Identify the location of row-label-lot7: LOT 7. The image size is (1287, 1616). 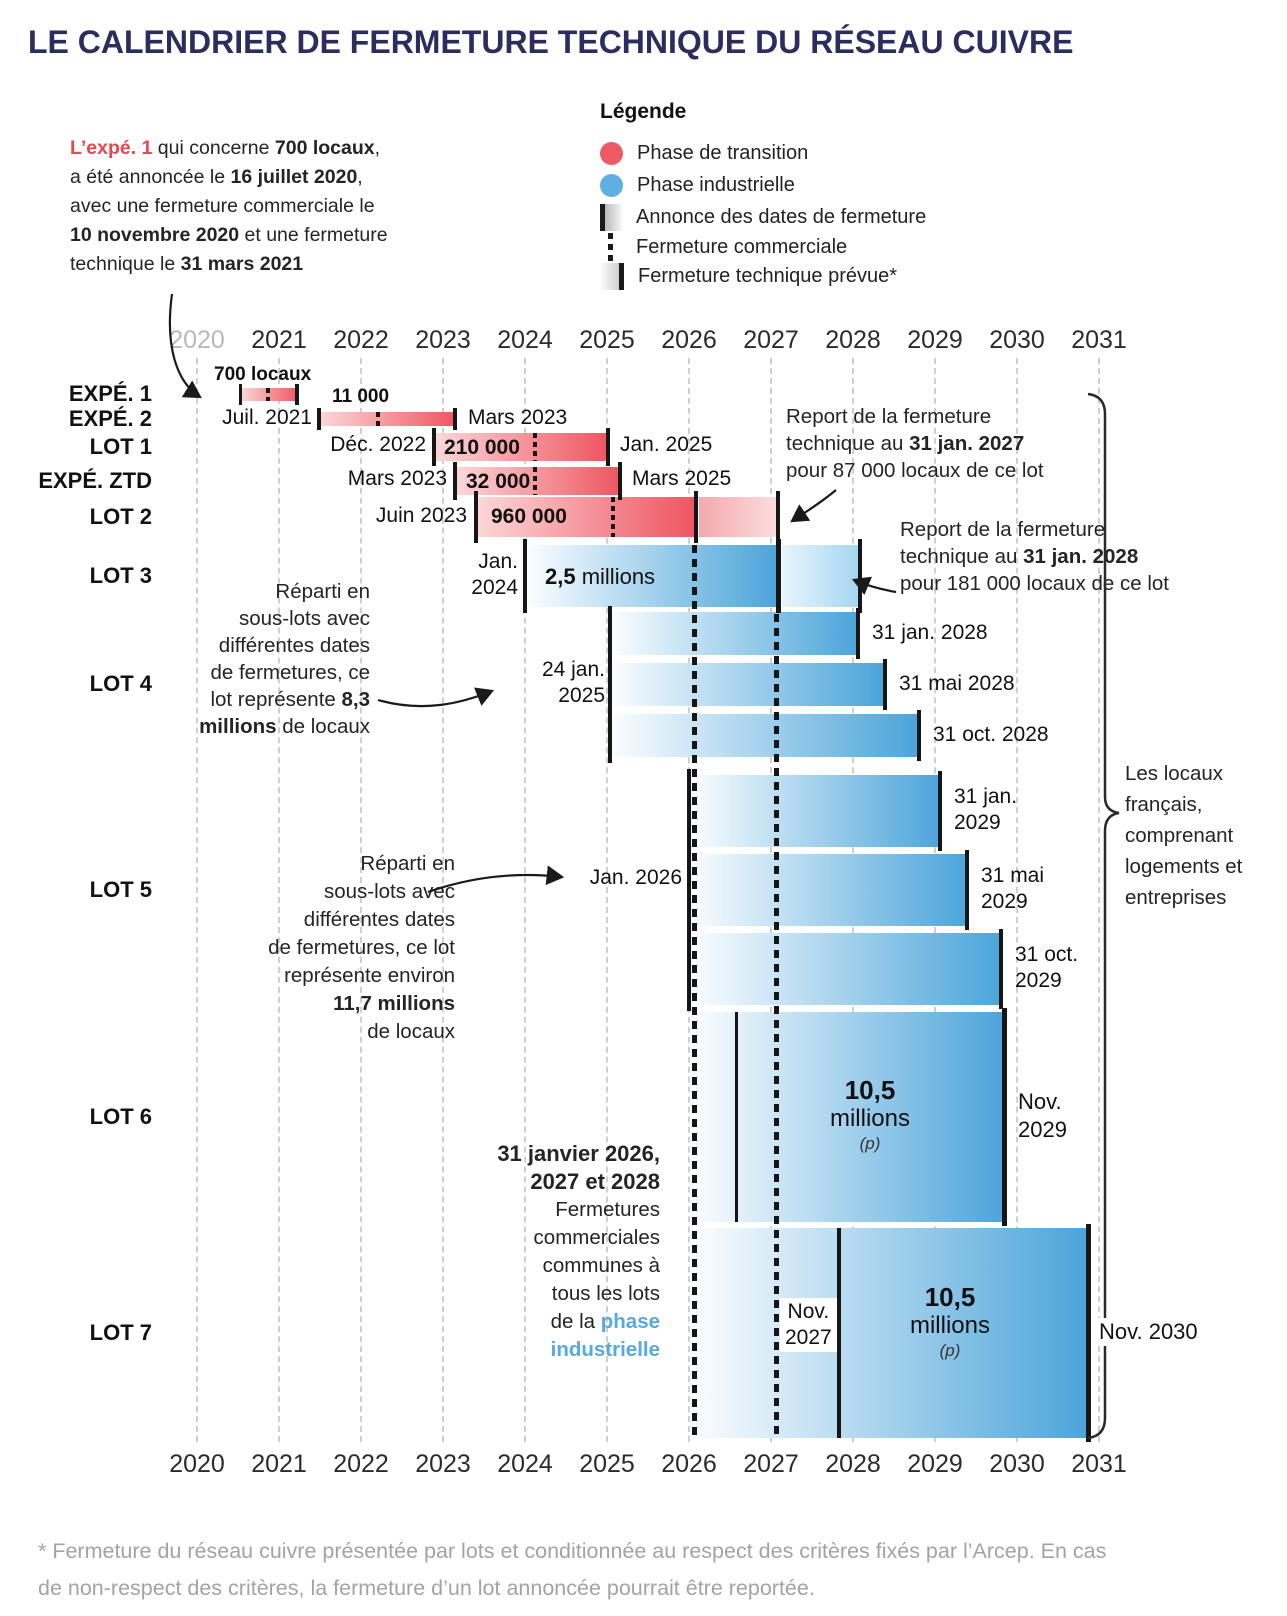
(120, 1332).